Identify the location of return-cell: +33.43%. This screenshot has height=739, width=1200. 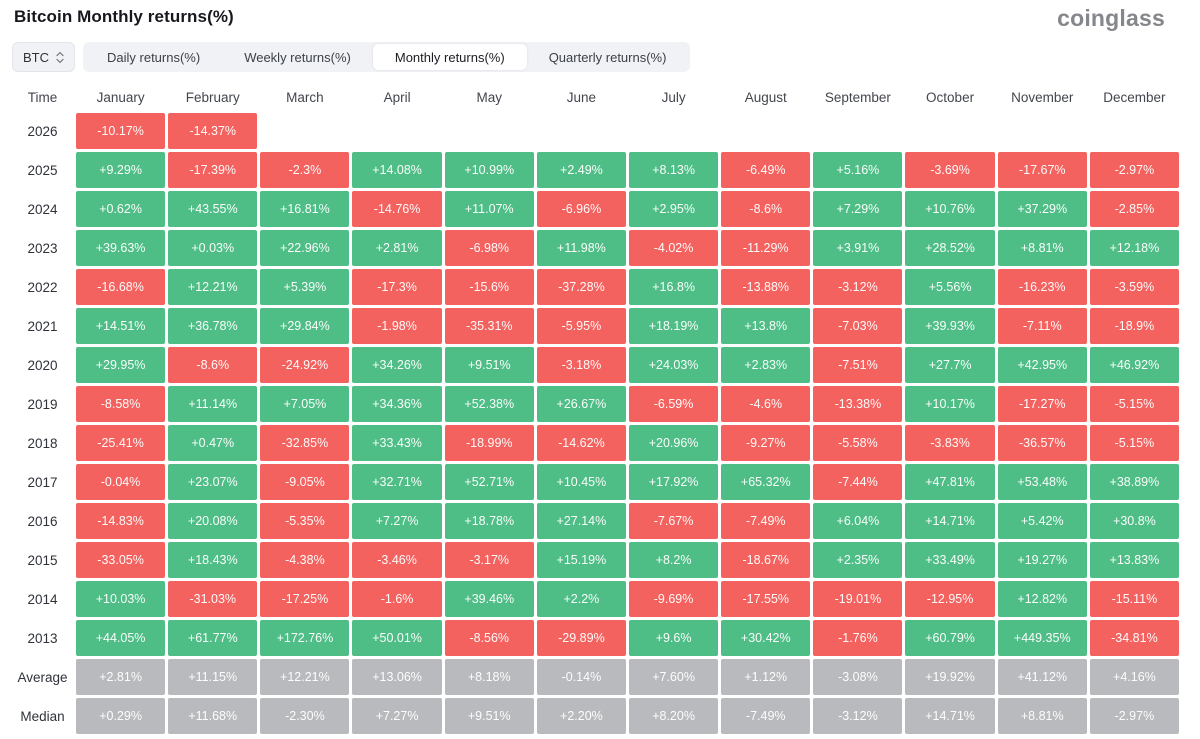
(397, 443).